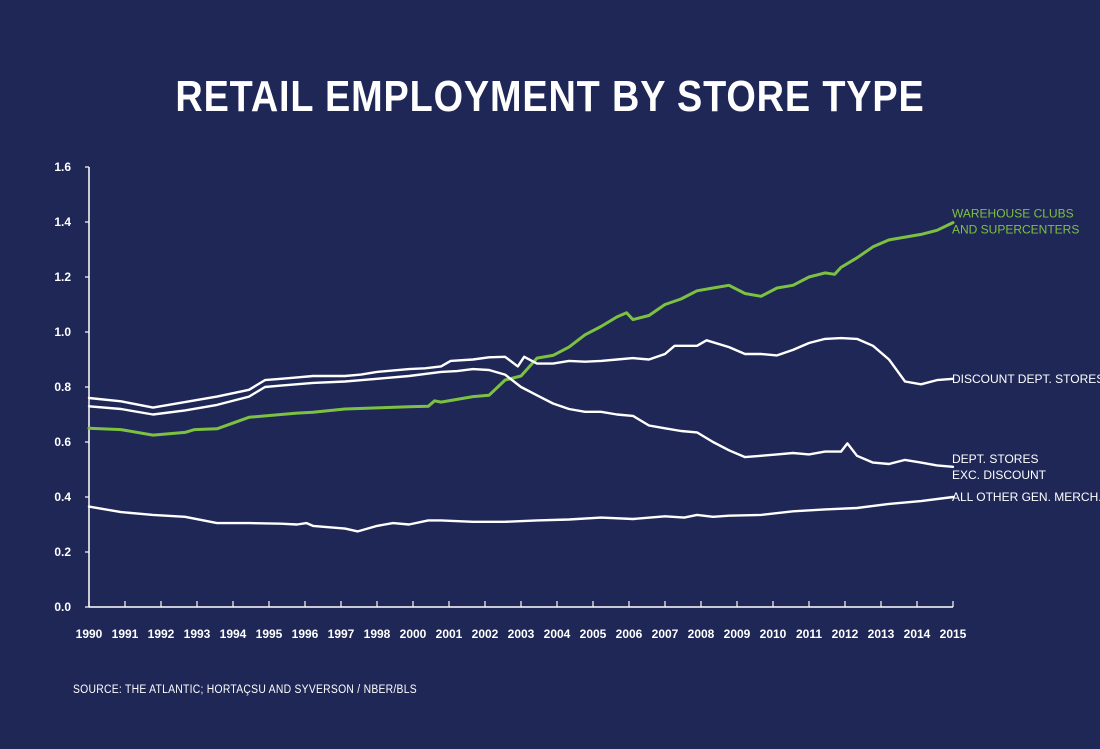 Image resolution: width=1100 pixels, height=749 pixels. What do you see at coordinates (550, 96) in the screenshot?
I see `chart-title: RETAIL EMPLOYMENT BY STORE TYPE` at bounding box center [550, 96].